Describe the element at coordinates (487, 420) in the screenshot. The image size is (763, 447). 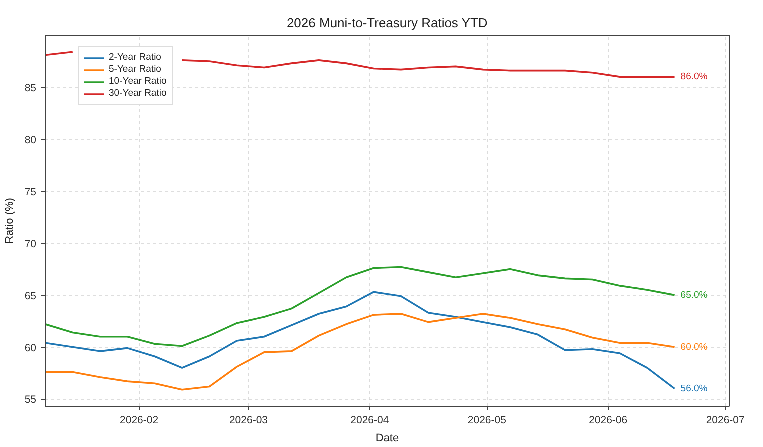
I see `x-tick-label: 2026-05` at that location.